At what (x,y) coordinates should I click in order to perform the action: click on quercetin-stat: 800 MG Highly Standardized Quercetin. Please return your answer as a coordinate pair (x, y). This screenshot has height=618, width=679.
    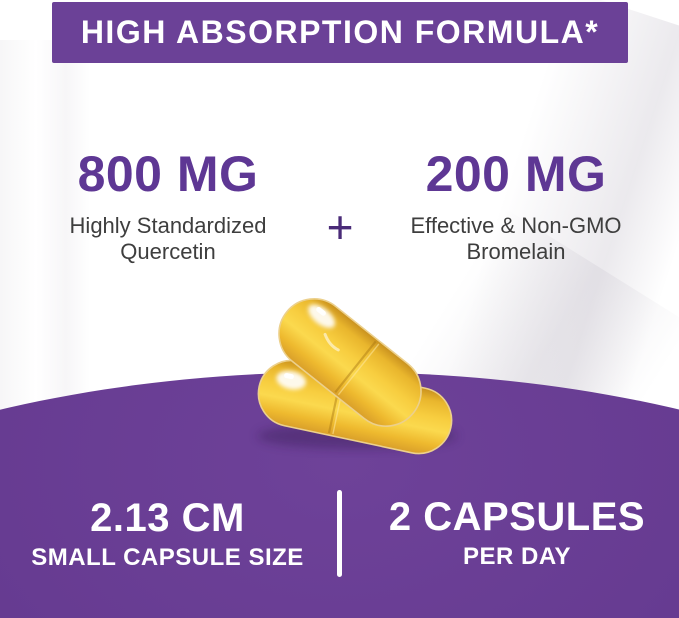
    Looking at the image, I should click on (168, 206).